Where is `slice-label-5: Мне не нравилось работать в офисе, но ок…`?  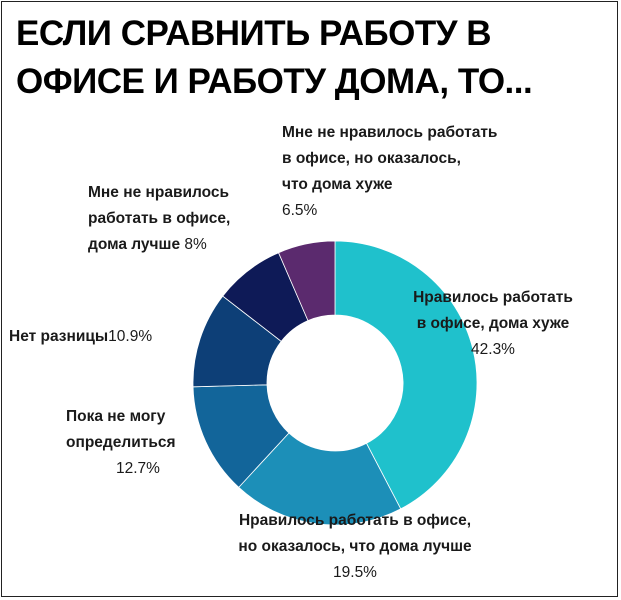 slice-label-5: Мне не нравилось работать в офисе, но ок… is located at coordinates (442, 172).